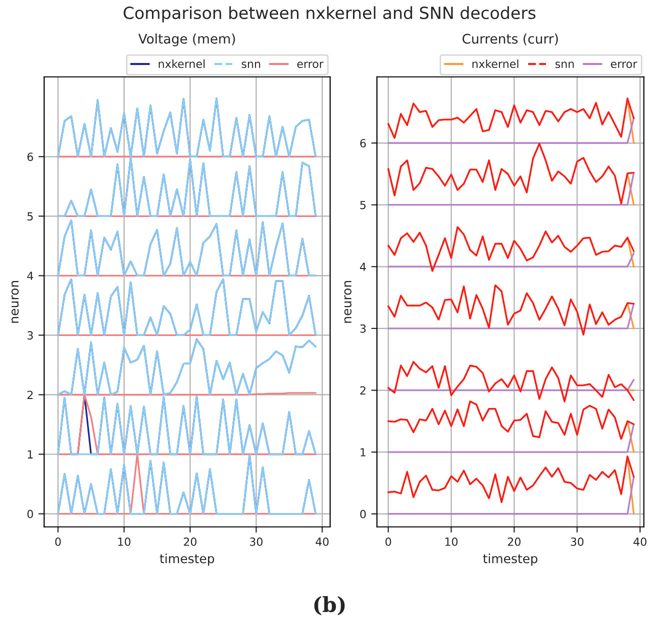 The height and width of the screenshot is (625, 659). Describe the element at coordinates (330, 14) in the screenshot. I see `text: Comparison between nxkernel and SNN decoders` at that location.